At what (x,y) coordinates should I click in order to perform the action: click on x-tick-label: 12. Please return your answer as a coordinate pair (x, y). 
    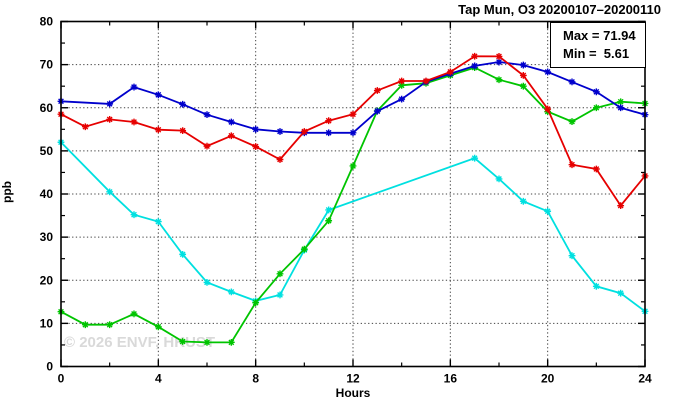
    Looking at the image, I should click on (353, 379).